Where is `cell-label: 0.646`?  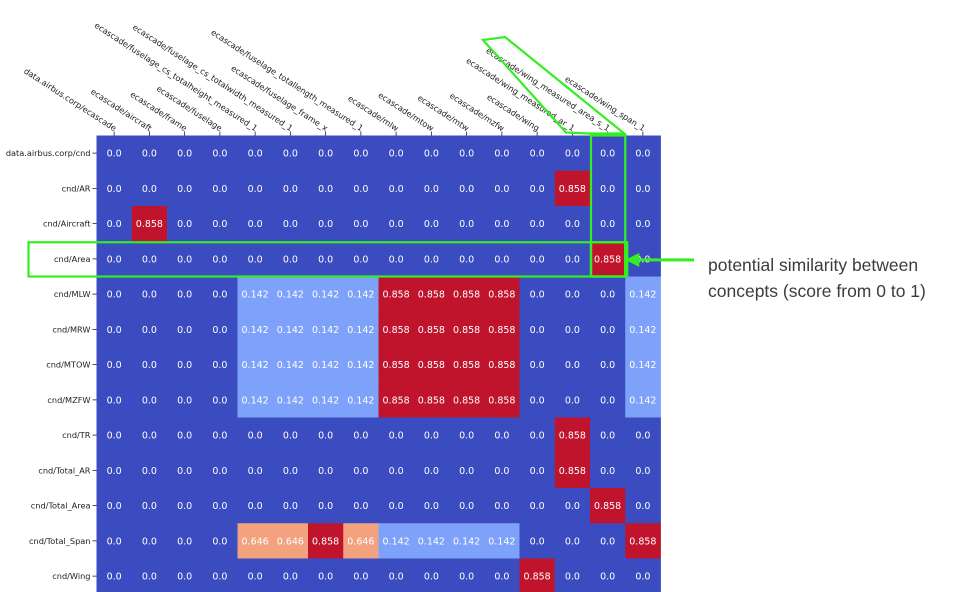 cell-label: 0.646 is located at coordinates (255, 541).